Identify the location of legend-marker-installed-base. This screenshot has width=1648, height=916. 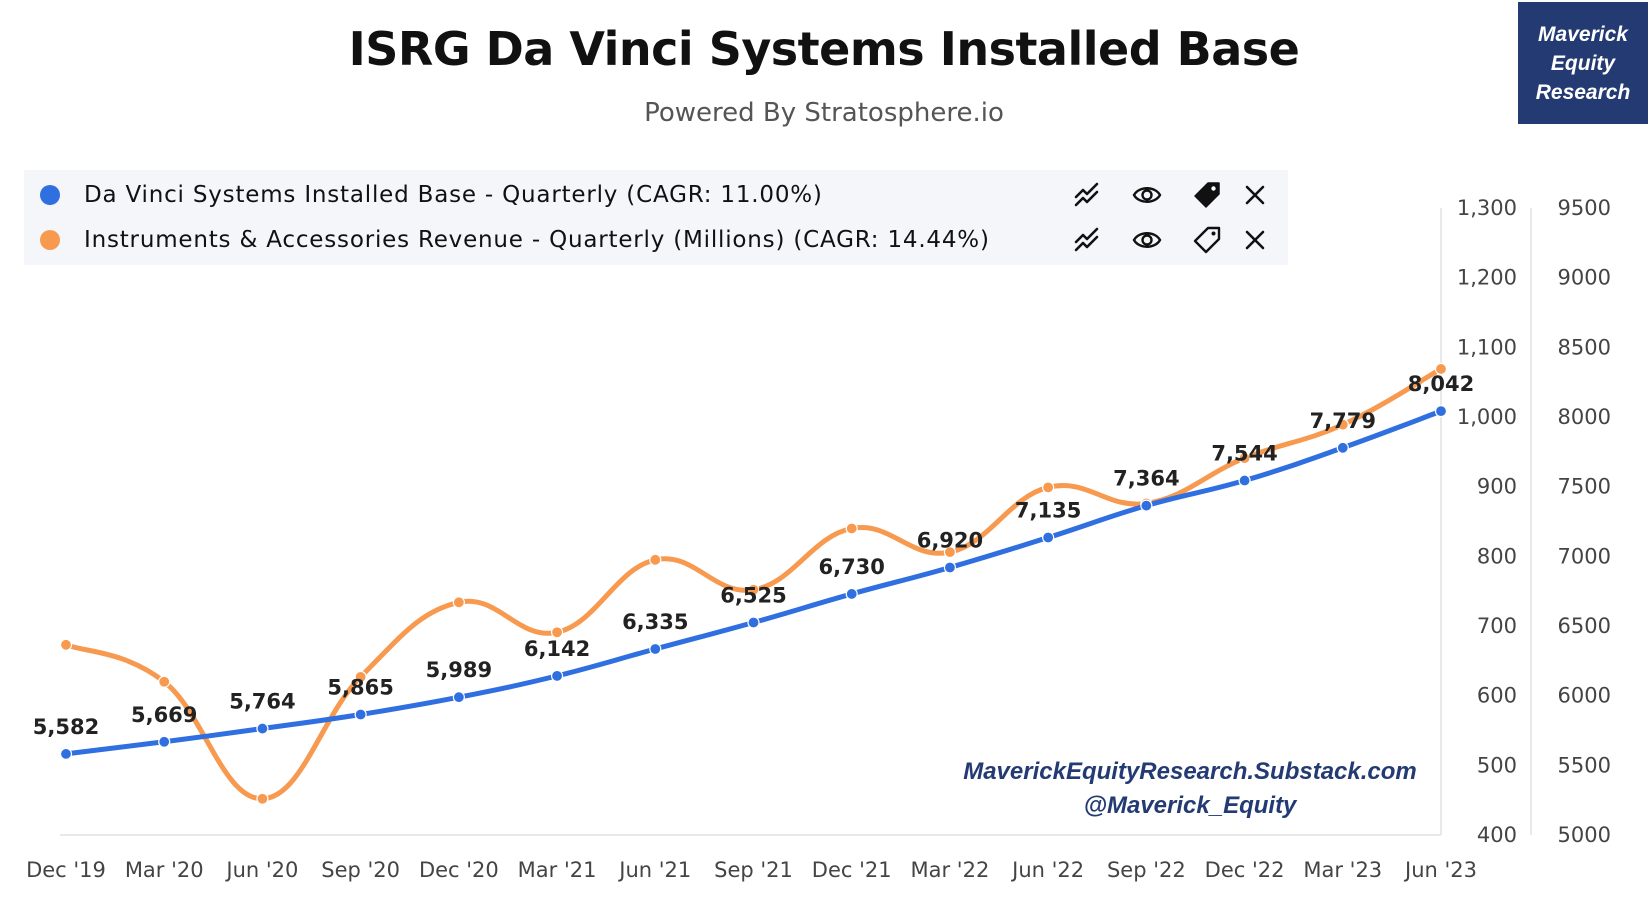
(50, 195).